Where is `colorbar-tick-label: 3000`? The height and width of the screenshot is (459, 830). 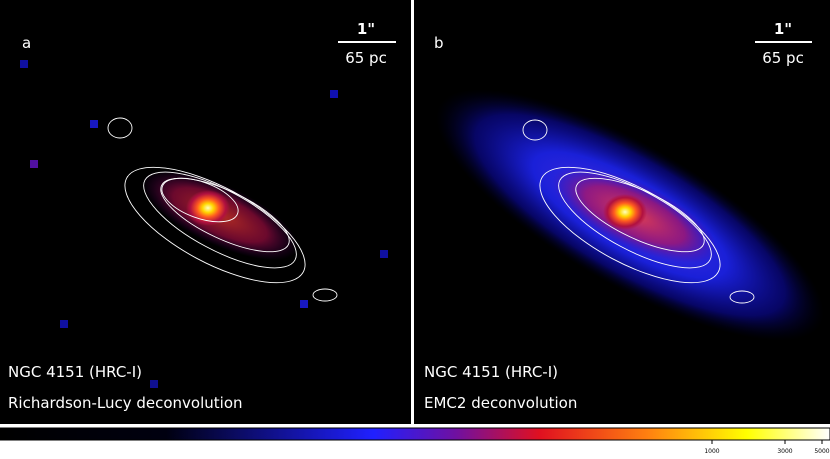
colorbar-tick-label: 3000 is located at coordinates (784, 451).